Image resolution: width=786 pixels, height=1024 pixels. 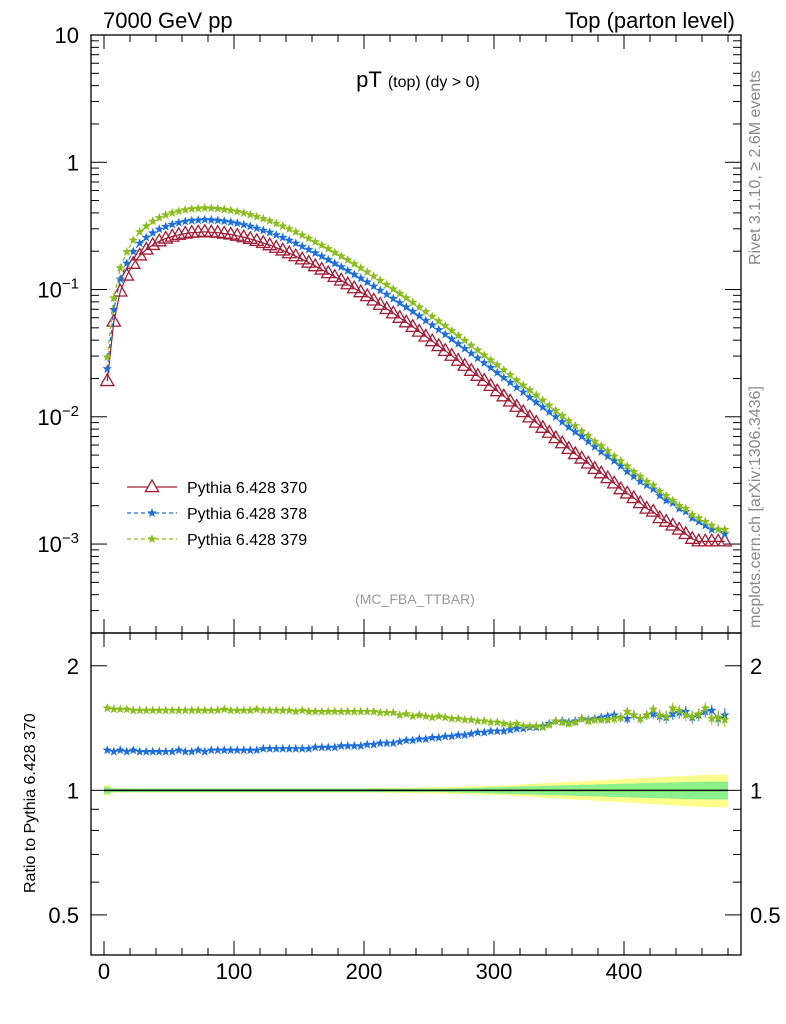 I want to click on main-title-sub: (top) (dy > 0), so click(x=434, y=82).